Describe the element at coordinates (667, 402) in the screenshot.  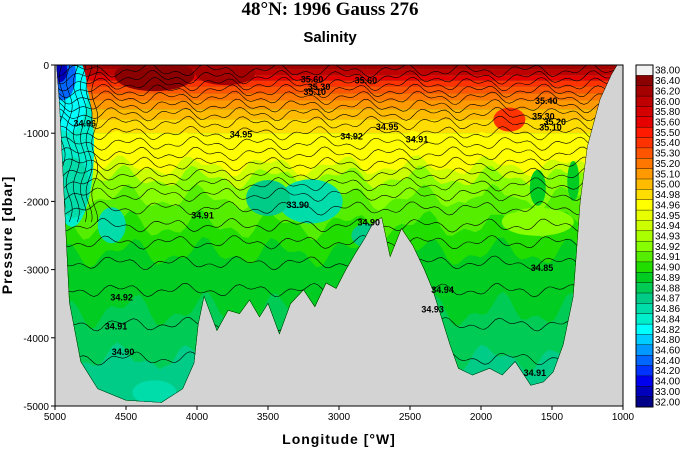
I see `colorbar-label: 32.00` at that location.